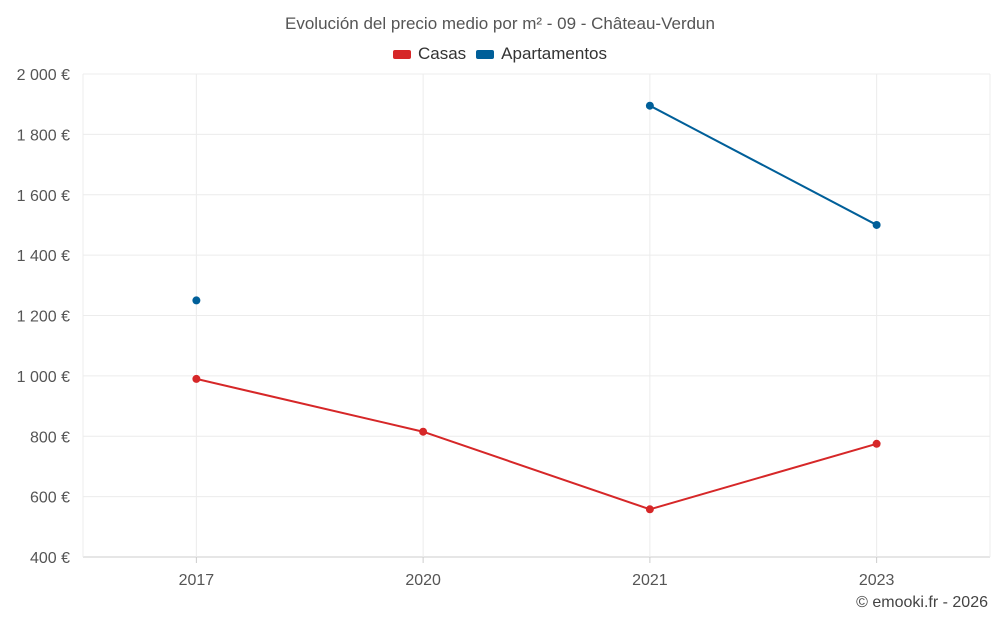  Describe the element at coordinates (485, 54) in the screenshot. I see `legend-swatch-apartamentos` at that location.